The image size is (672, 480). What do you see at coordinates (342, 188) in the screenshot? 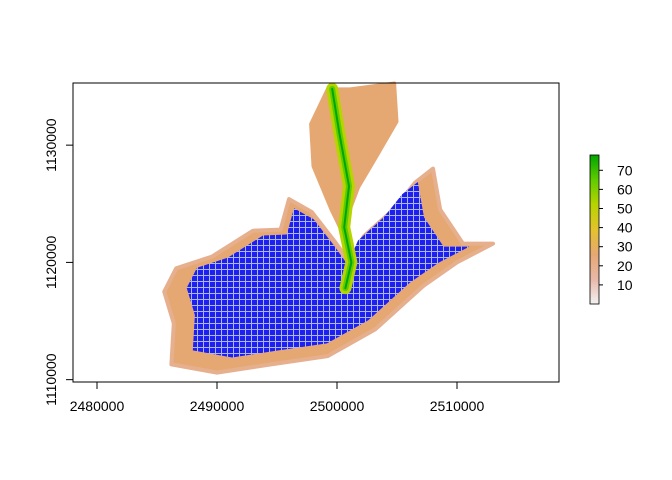
I see `lake-axis-core` at bounding box center [342, 188].